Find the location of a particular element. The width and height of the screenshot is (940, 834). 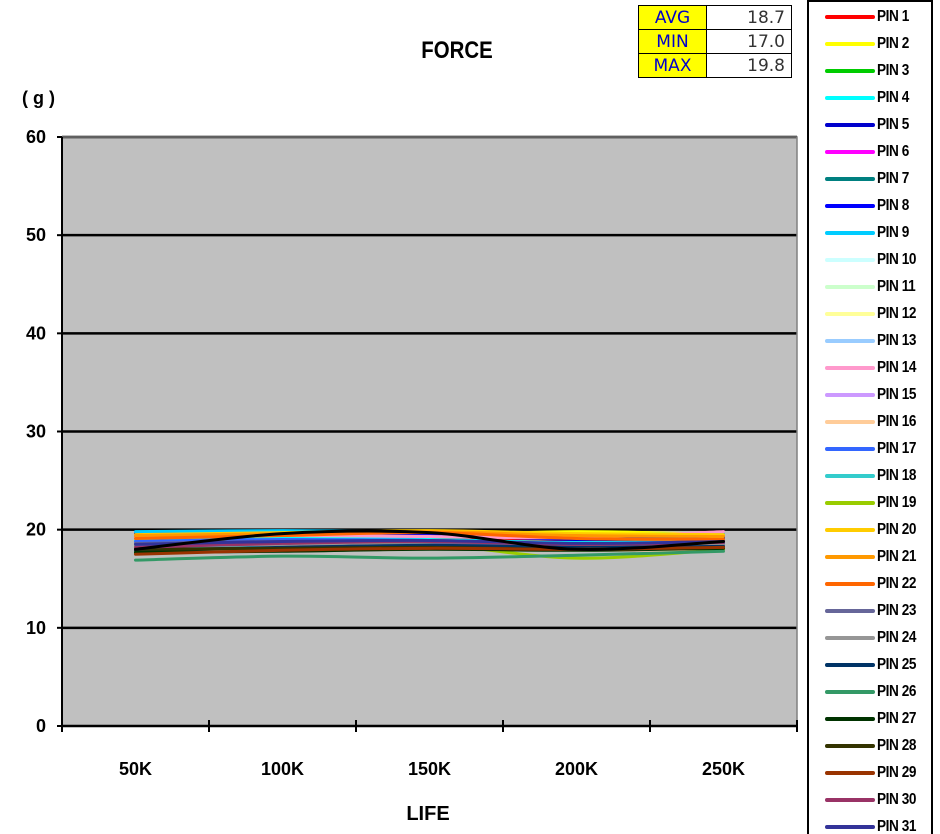

legend-item: PIN 26 is located at coordinates (874, 692).